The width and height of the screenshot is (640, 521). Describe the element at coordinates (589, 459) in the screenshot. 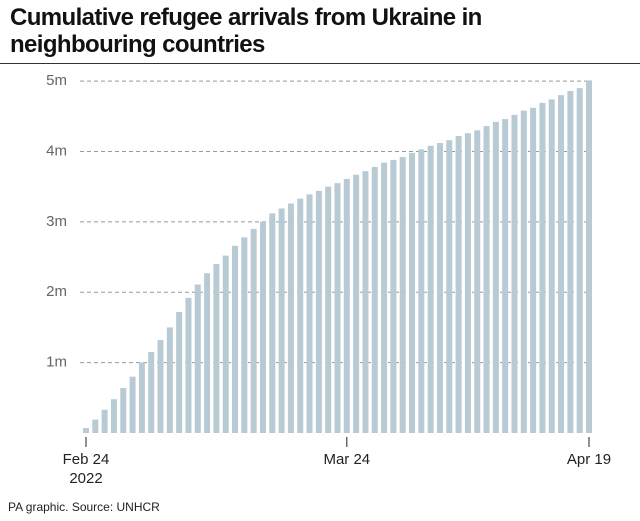

I see `x-tick-label: Apr 19` at that location.